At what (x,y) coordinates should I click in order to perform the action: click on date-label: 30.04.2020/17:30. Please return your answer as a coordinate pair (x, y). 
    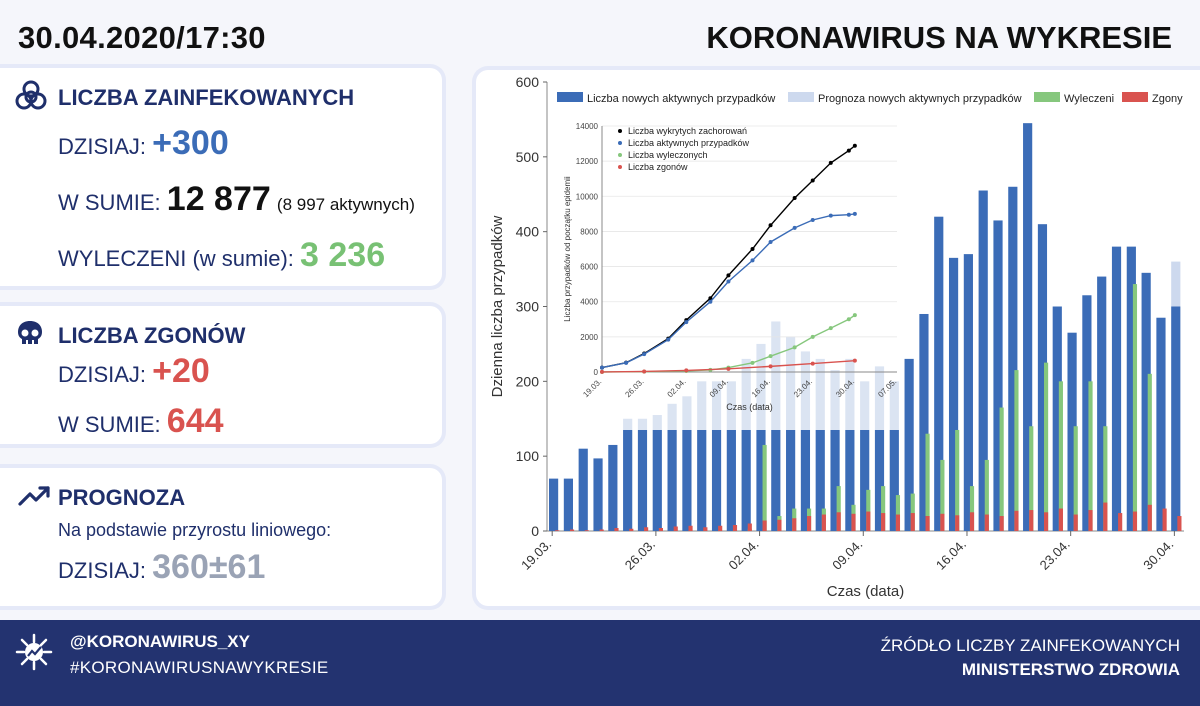
    Looking at the image, I should click on (142, 37).